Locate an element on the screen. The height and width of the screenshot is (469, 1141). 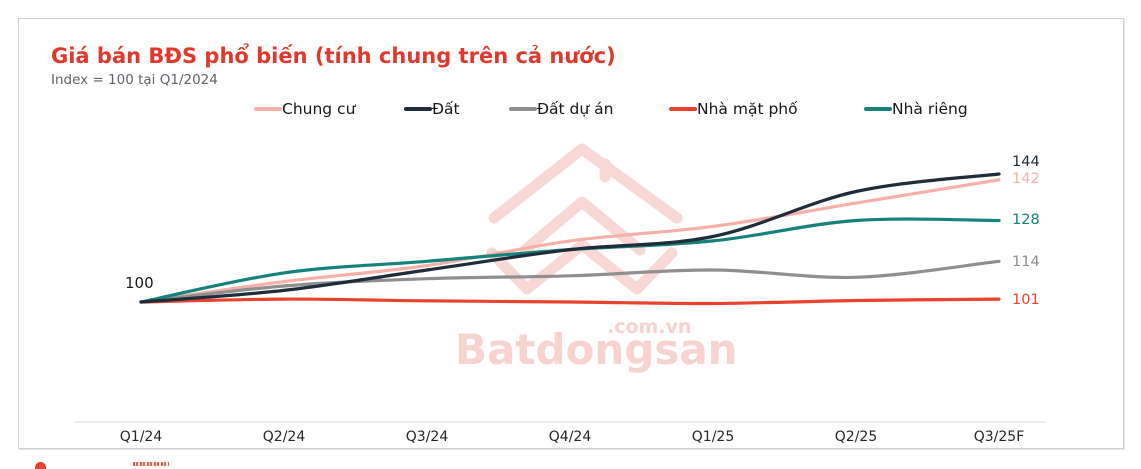
legend-label: Đất is located at coordinates (446, 109).